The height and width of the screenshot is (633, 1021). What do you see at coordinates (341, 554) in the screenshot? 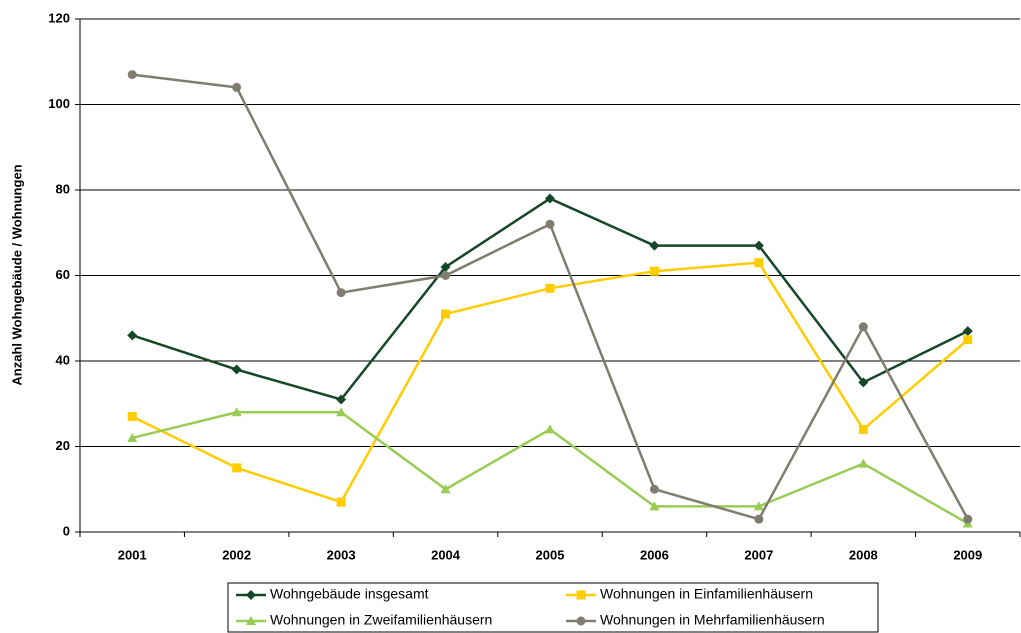
I see `x-tick-label: 2003` at bounding box center [341, 554].